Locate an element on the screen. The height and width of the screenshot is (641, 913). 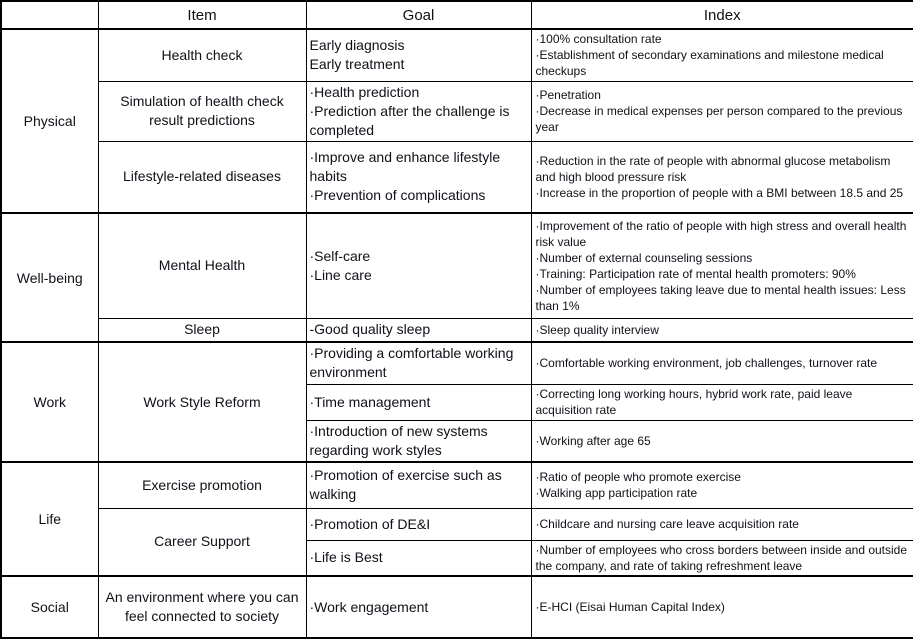
index-cell: ·E-HCI (Eisai Human Capital Index) is located at coordinates (721, 607).